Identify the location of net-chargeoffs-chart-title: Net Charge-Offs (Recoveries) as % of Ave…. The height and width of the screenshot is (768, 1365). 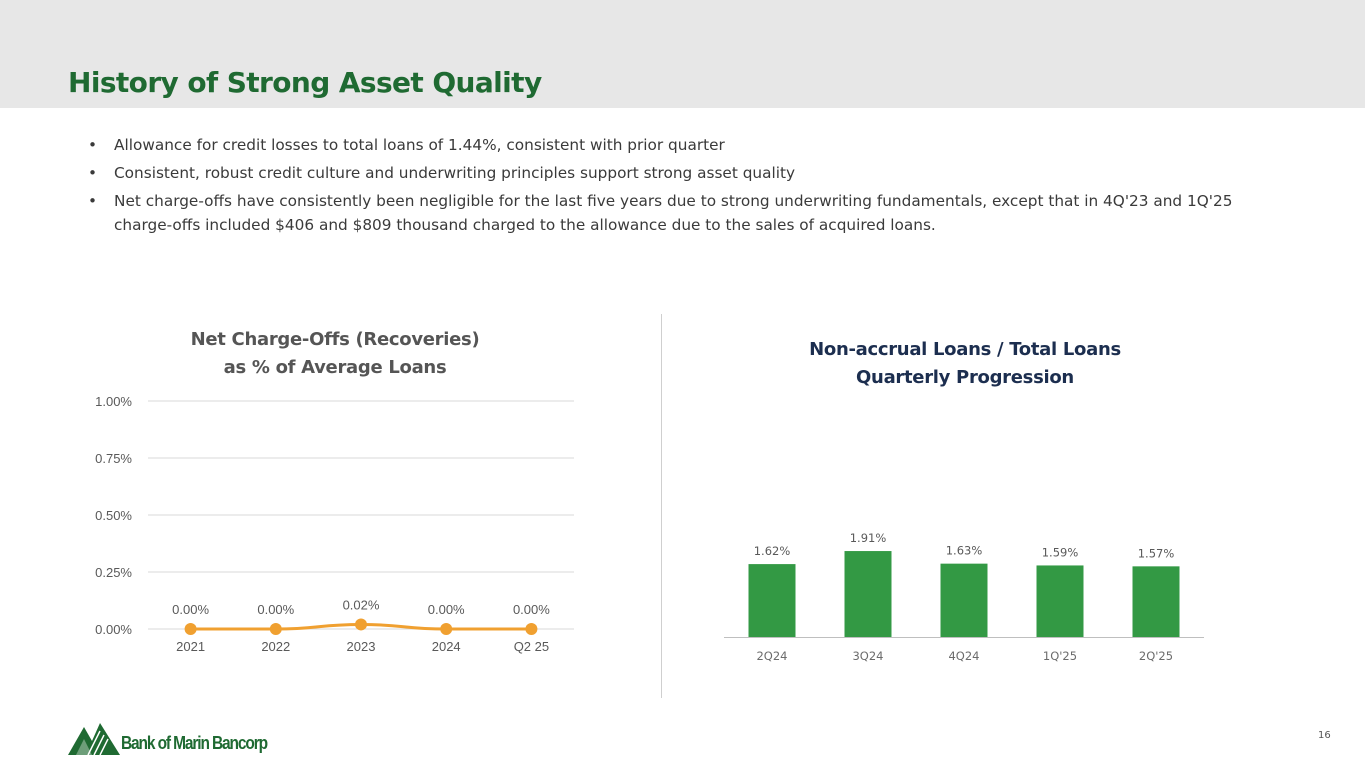
(335, 354).